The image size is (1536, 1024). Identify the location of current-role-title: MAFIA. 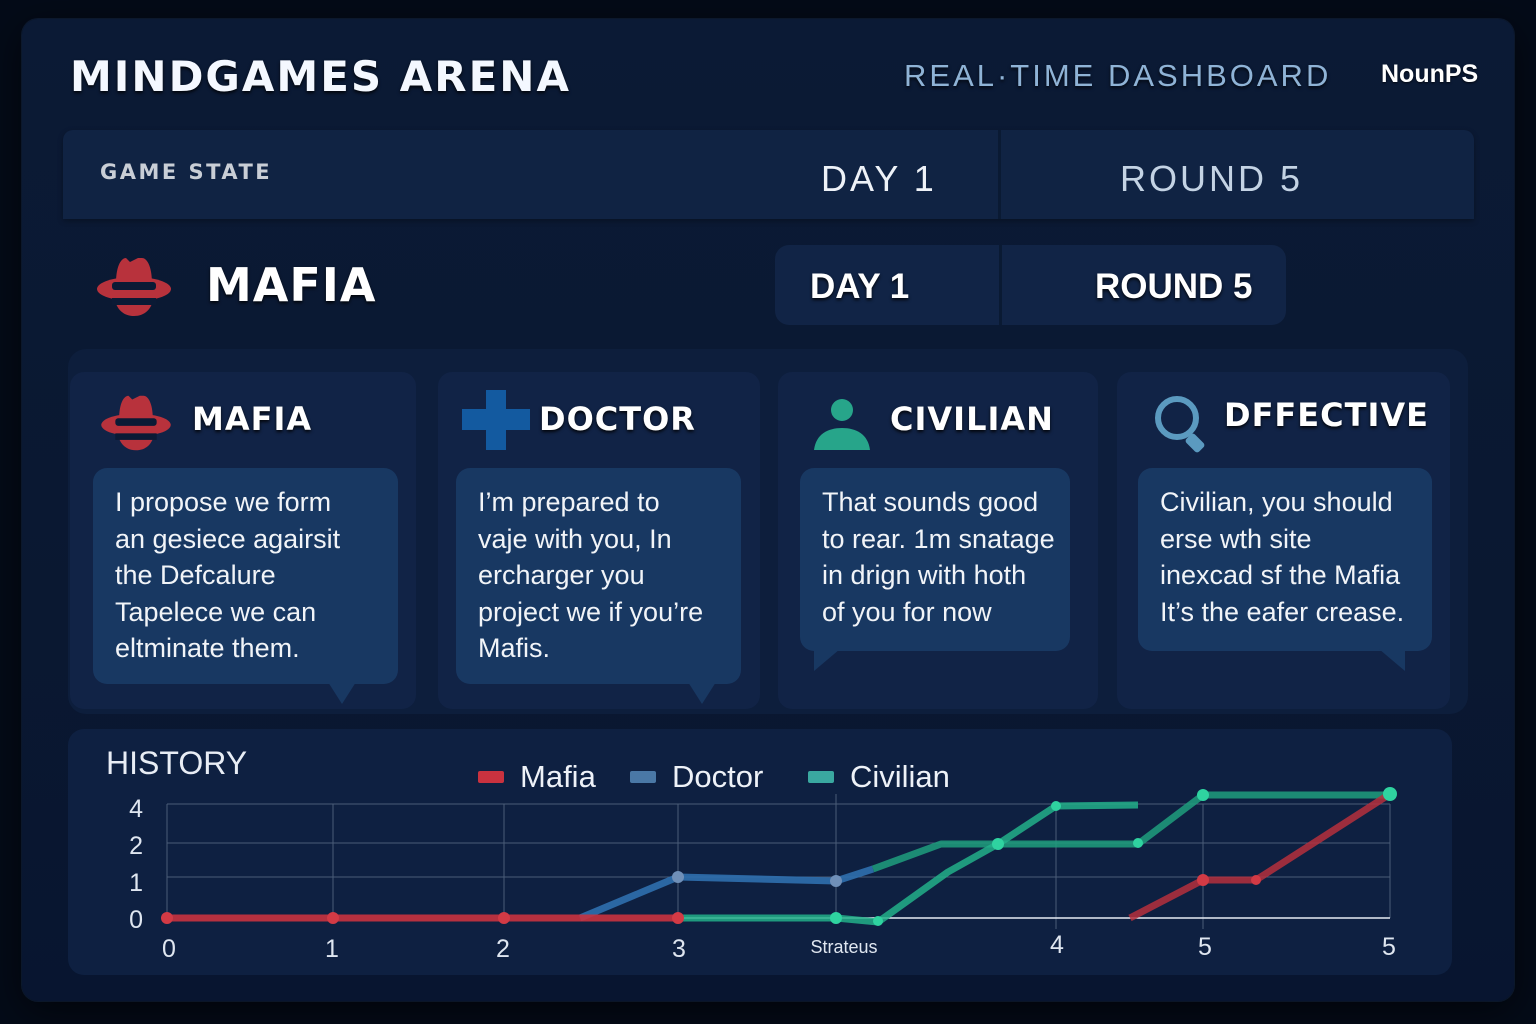
(291, 285).